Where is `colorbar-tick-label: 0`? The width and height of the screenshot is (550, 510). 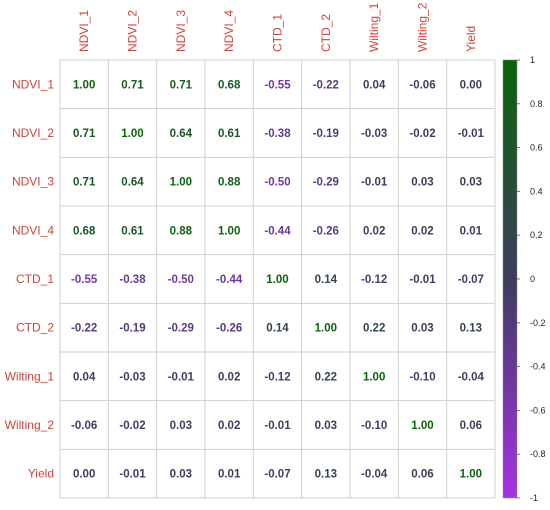
colorbar-tick-label: 0 is located at coordinates (532, 279).